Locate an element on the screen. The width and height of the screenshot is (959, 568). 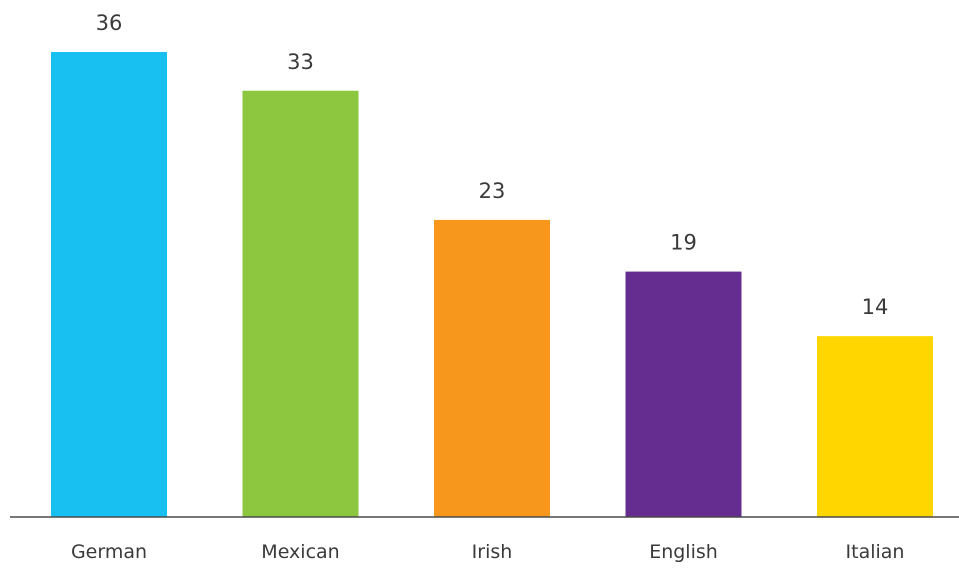
value-label-english: 19 is located at coordinates (683, 243).